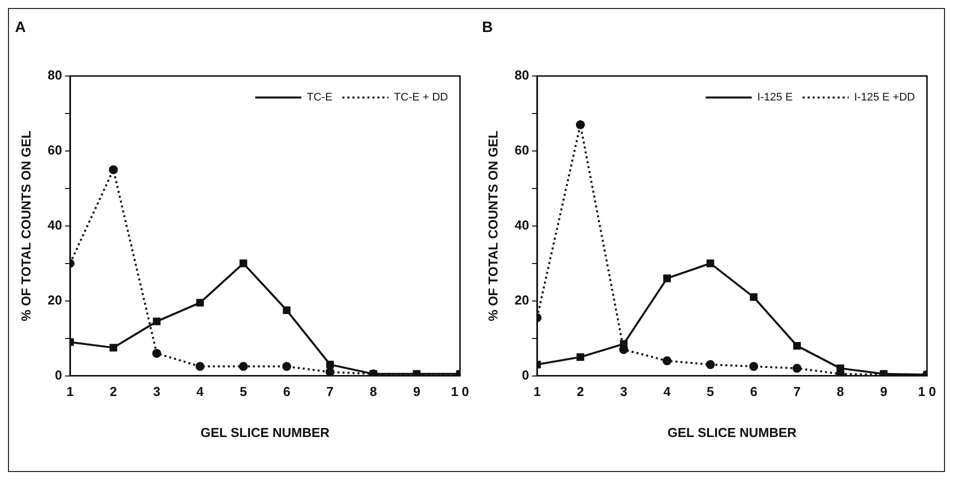  What do you see at coordinates (775, 98) in the screenshot?
I see `legend-label: I-125 E` at bounding box center [775, 98].